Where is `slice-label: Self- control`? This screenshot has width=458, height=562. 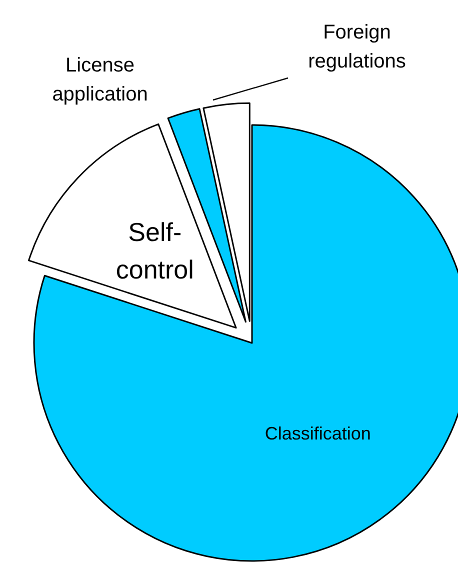
slice-label: Self- control is located at coordinates (155, 250).